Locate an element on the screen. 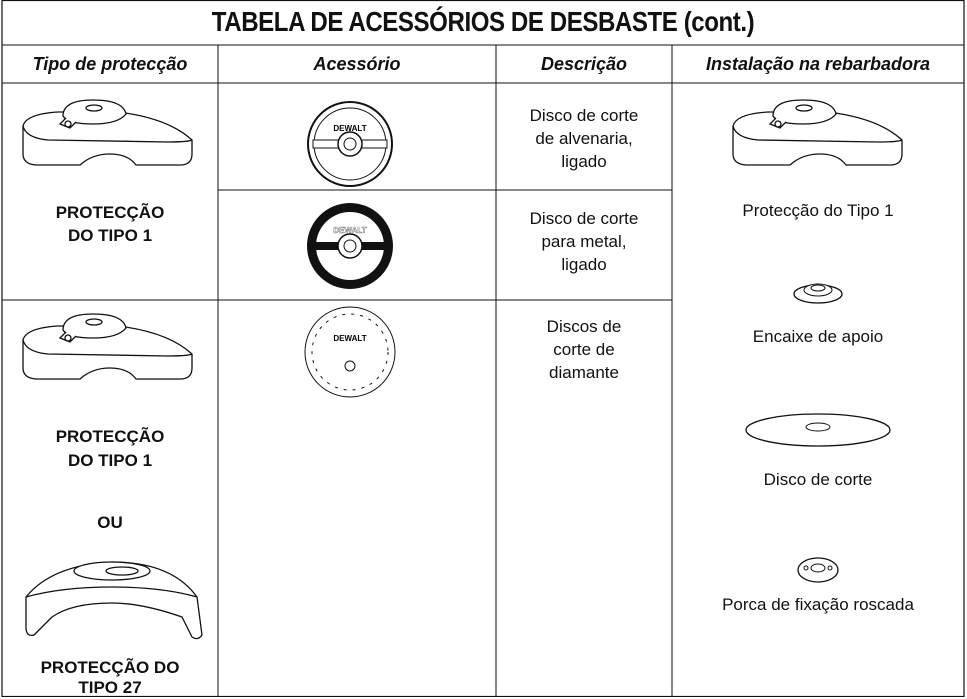  installation-label: Protecção do Tipo 1 is located at coordinates (818, 210).